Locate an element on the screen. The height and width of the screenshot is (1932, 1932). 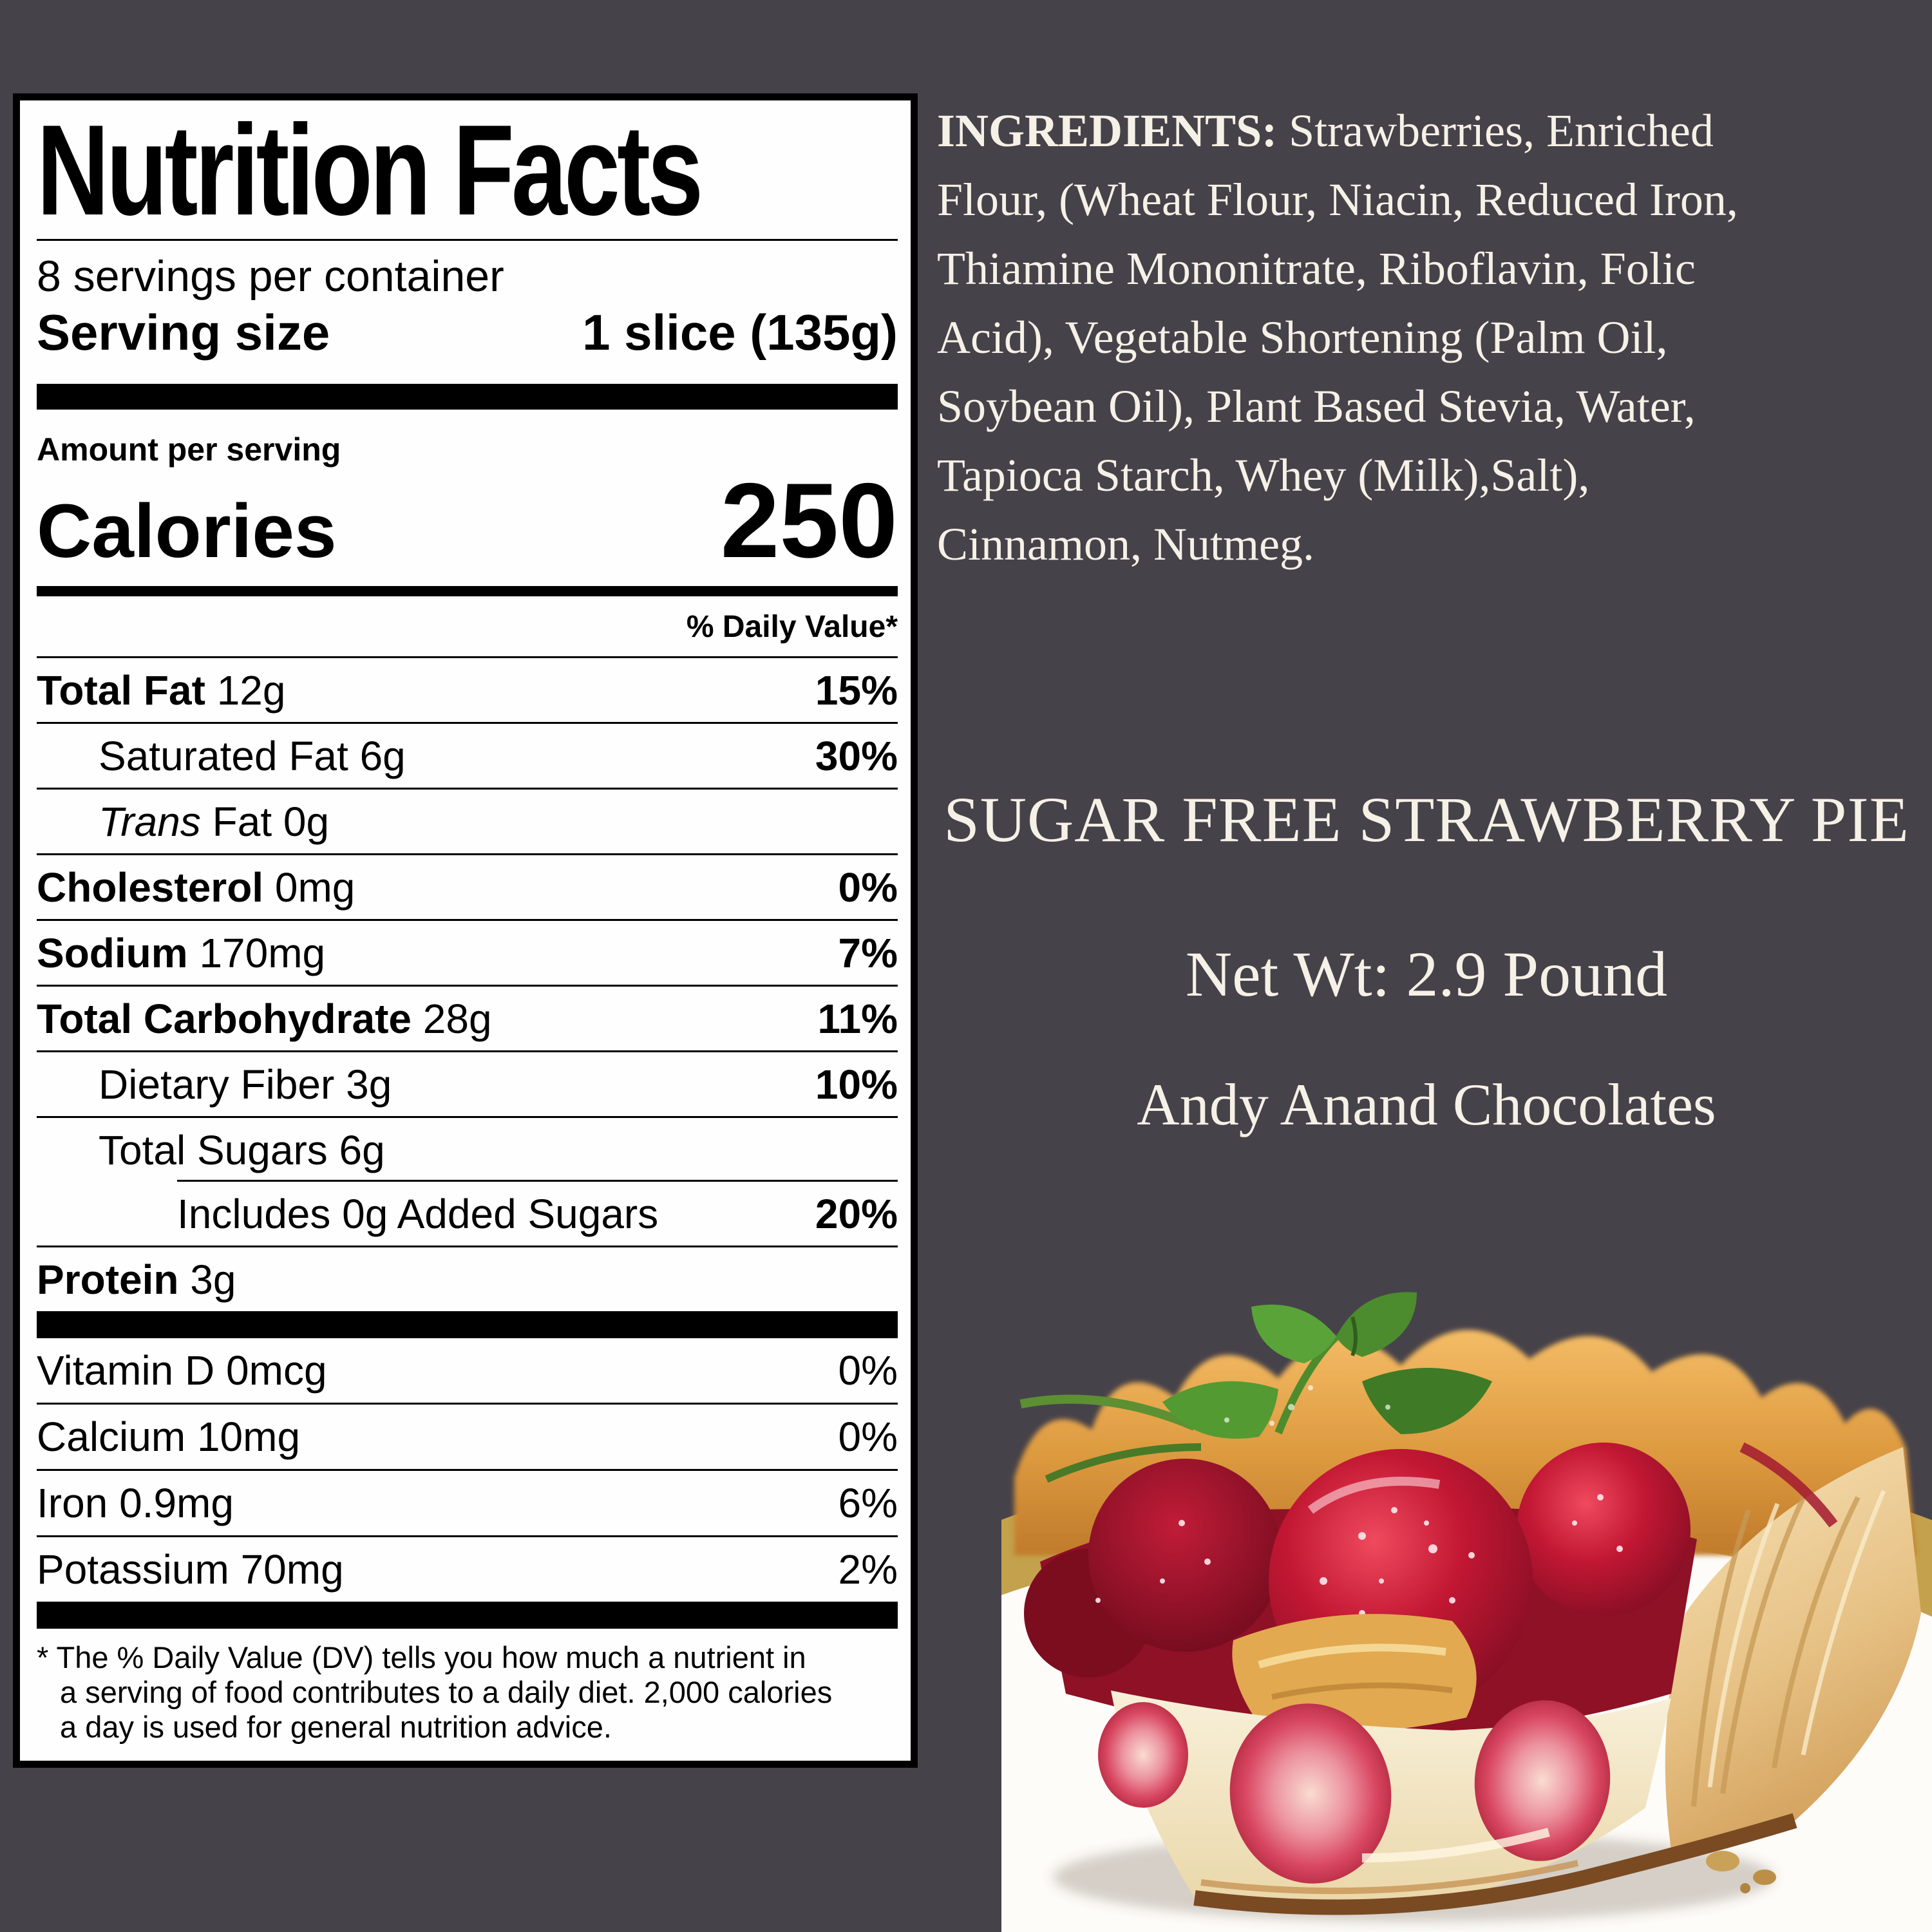
table-row-cholesterol: Cholesterol 0mg 0% is located at coordinates (467, 888).